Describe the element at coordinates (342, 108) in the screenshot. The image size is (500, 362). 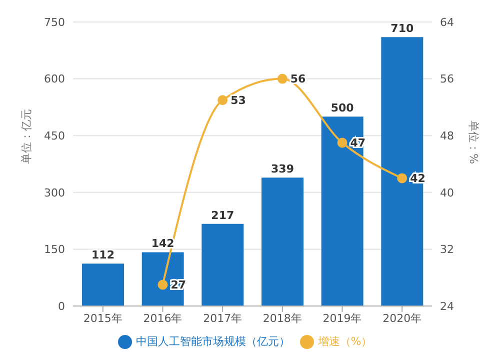
I see `data-label: 500` at that location.